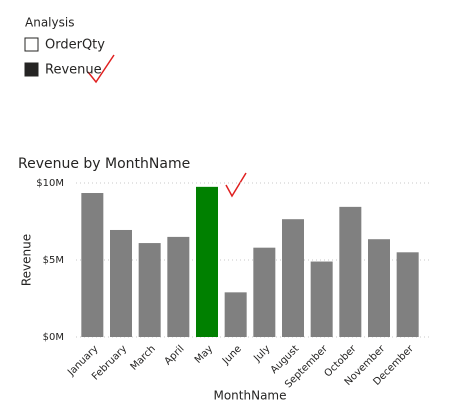  Describe the element at coordinates (204, 354) in the screenshot. I see `x-tick-label: May` at that location.